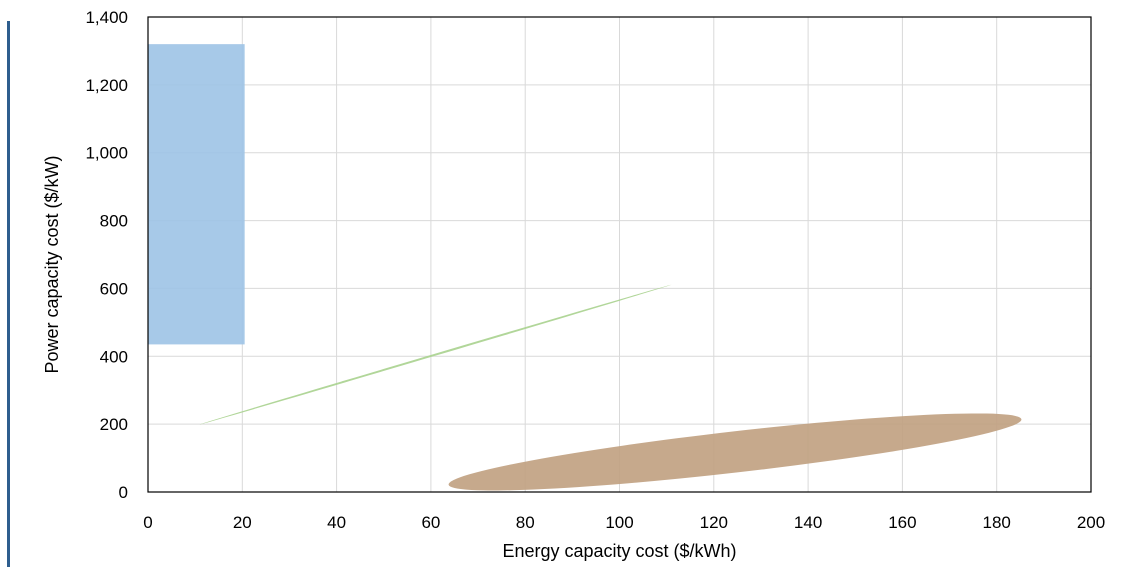 The width and height of the screenshot is (1124, 567). What do you see at coordinates (619, 551) in the screenshot?
I see `x-axis-title: Energy capacity cost ($/kWh)` at bounding box center [619, 551].